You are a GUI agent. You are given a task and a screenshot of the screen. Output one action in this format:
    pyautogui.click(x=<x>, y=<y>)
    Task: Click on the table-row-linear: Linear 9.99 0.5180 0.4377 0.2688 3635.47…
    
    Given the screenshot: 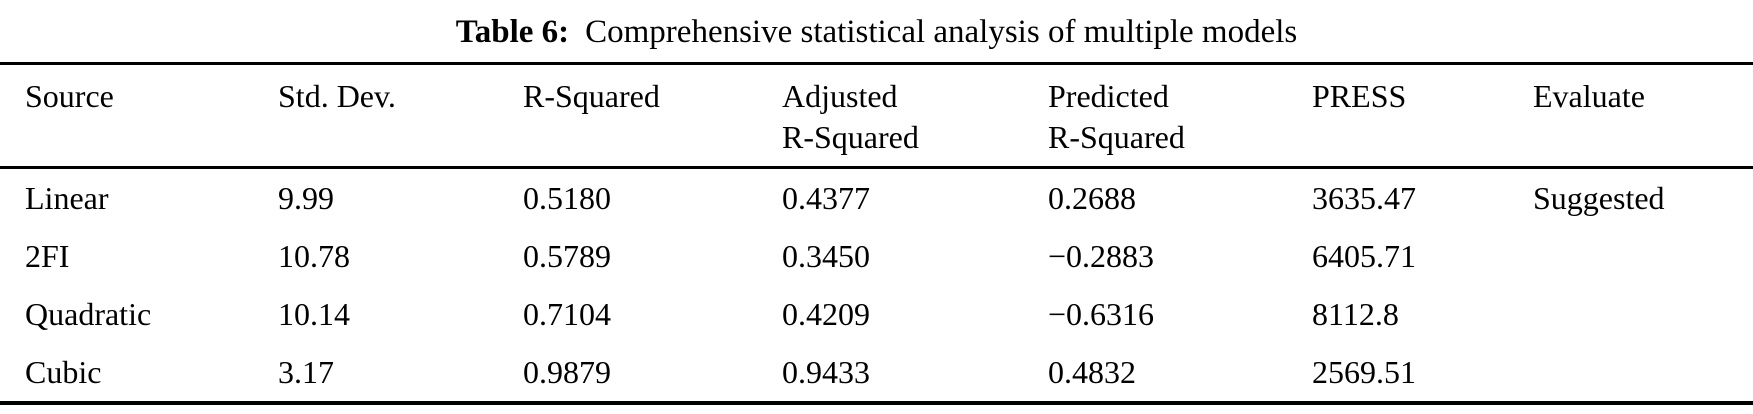 What is the action you would take?
    pyautogui.click(x=876, y=198)
    